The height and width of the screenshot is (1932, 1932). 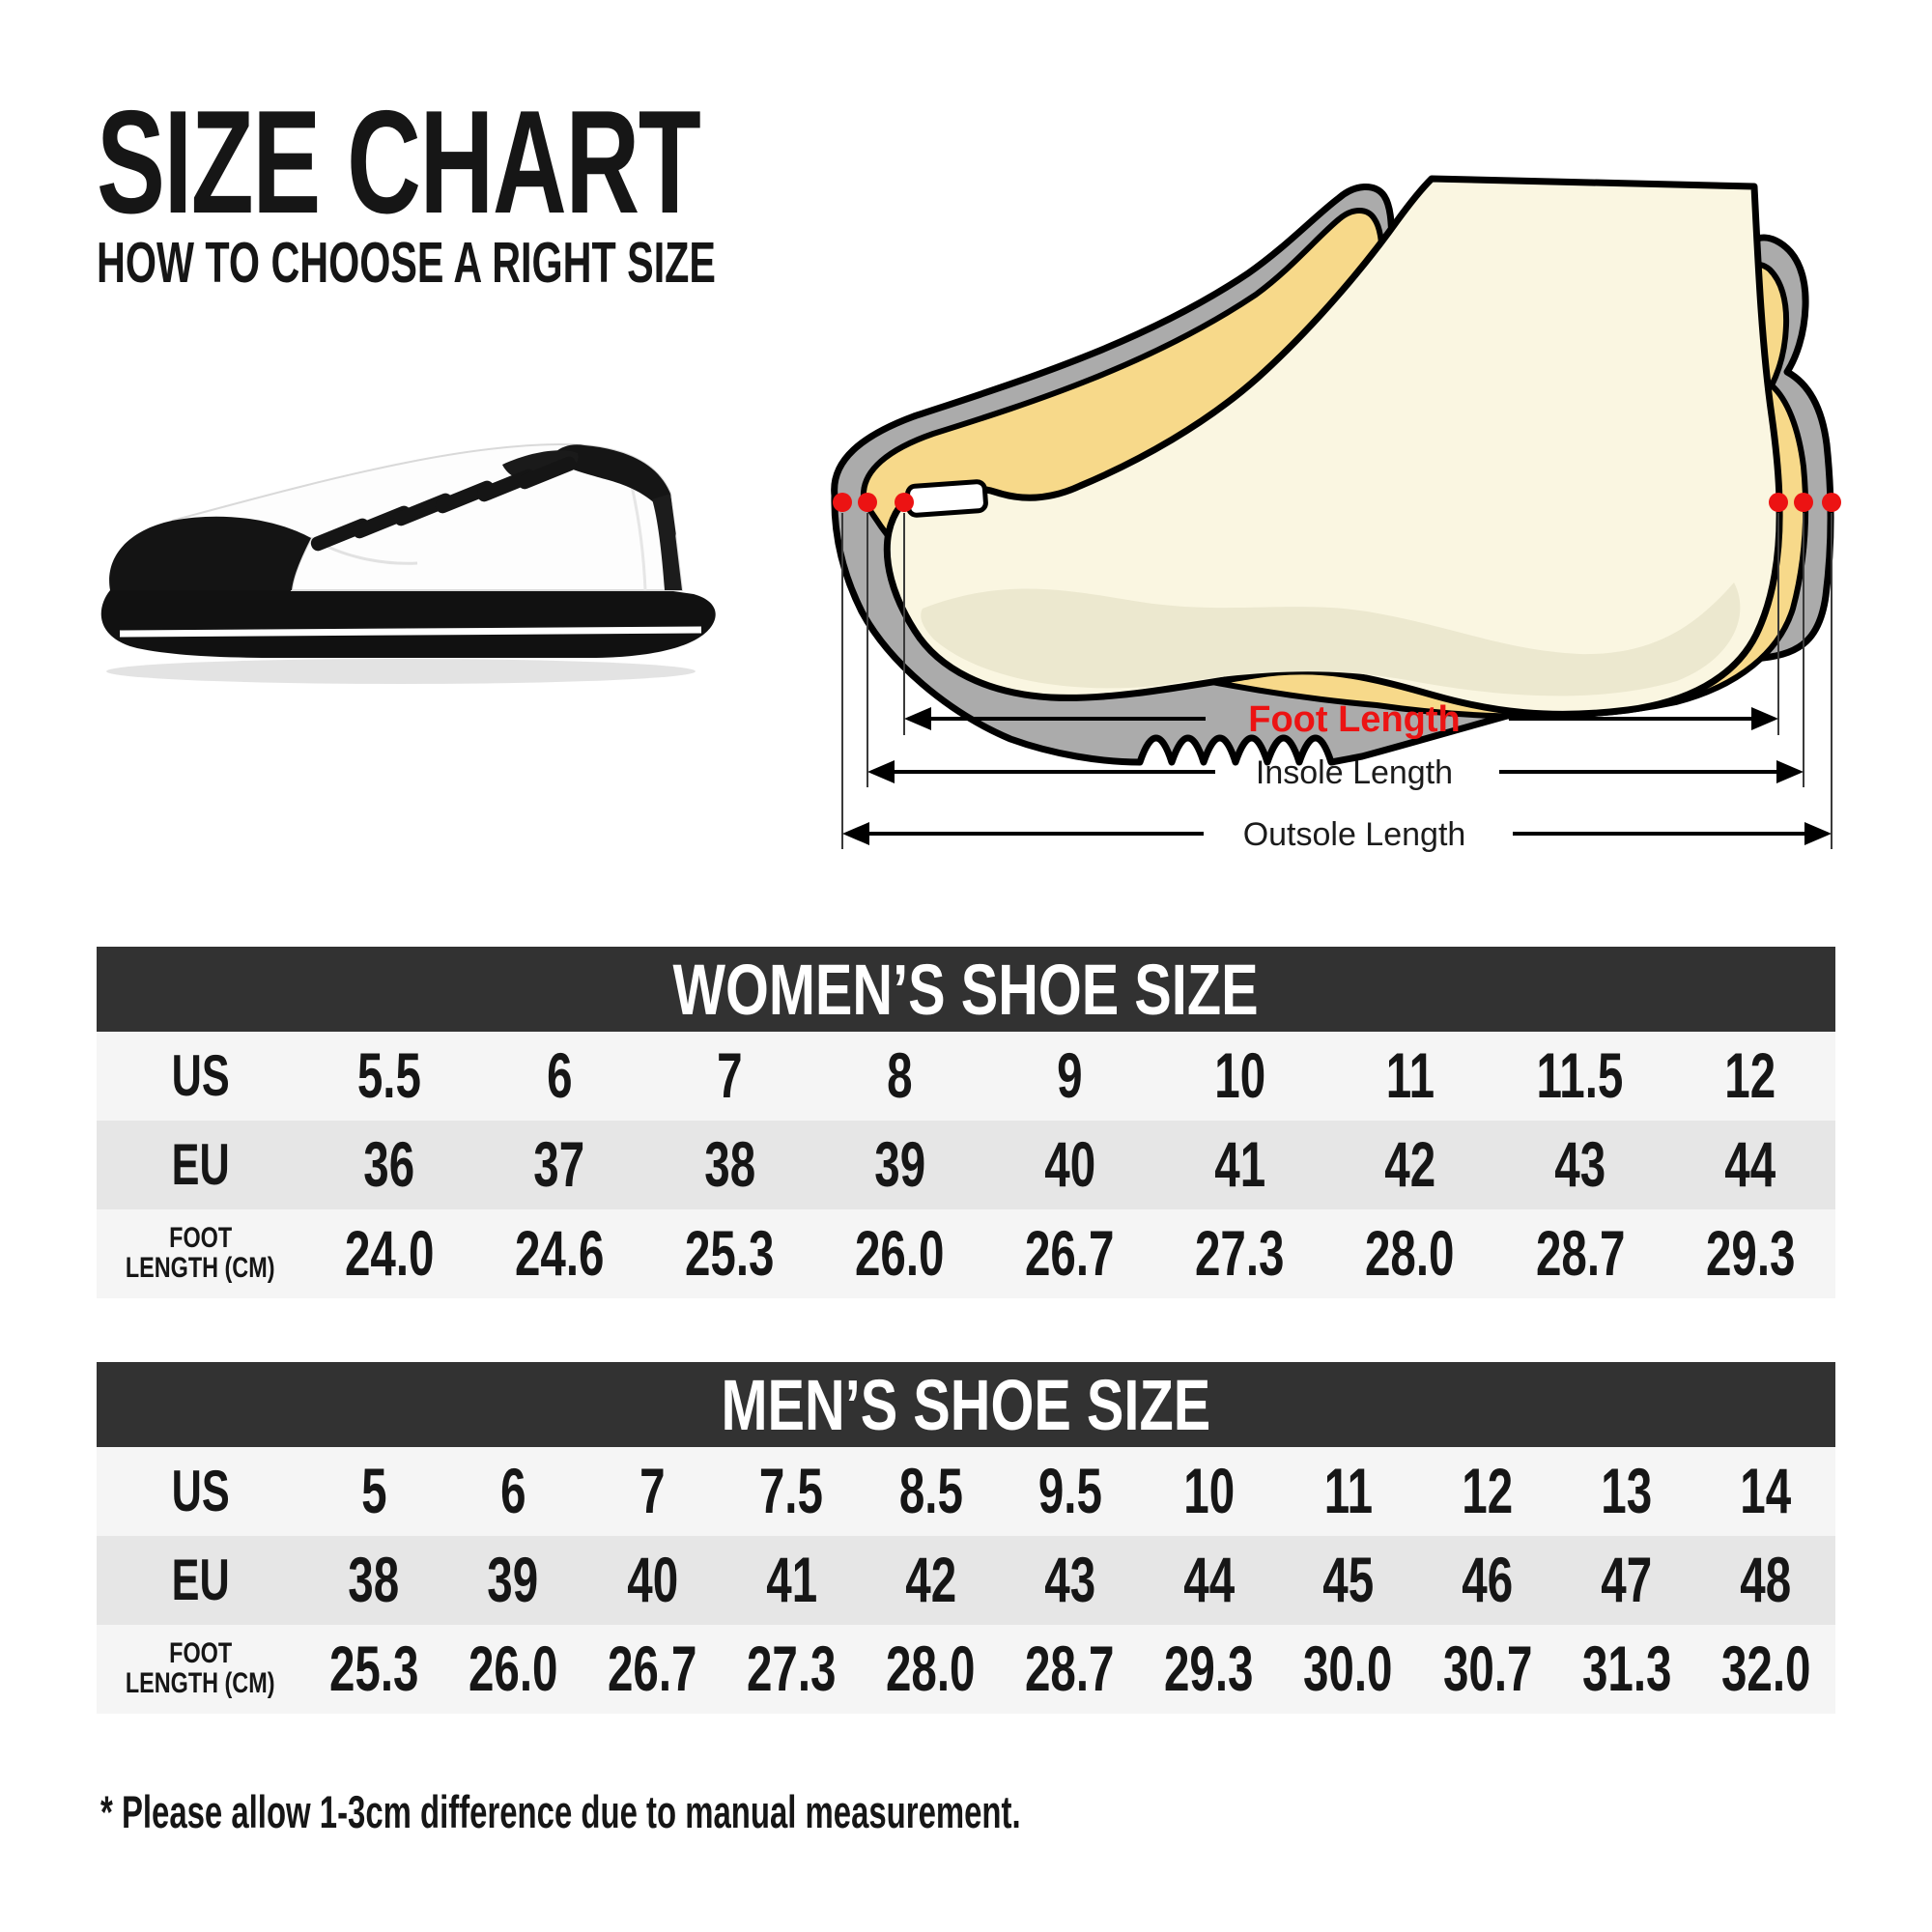 I want to click on size-cell: 11.5, so click(x=1580, y=1075).